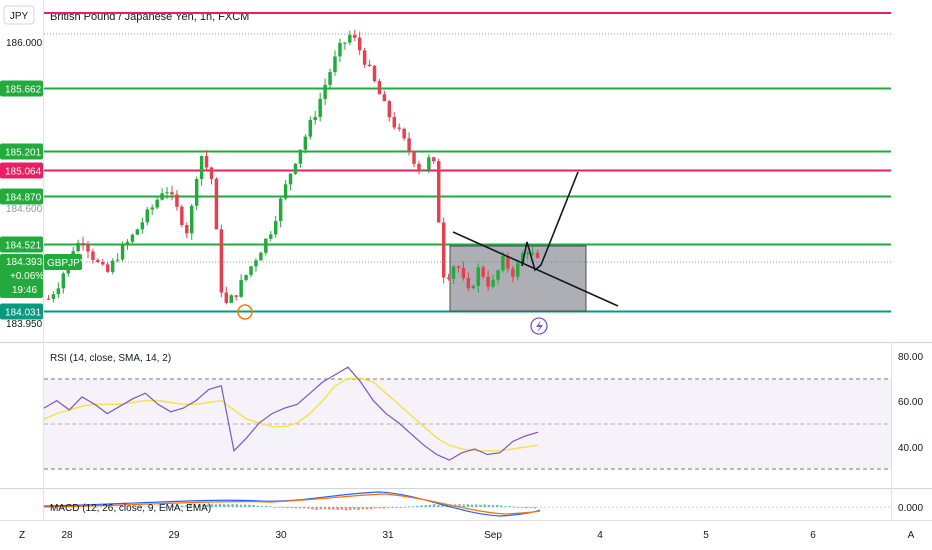 Image resolution: width=932 pixels, height=550 pixels. I want to click on rsi-tick-40: 40.00, so click(910, 448).